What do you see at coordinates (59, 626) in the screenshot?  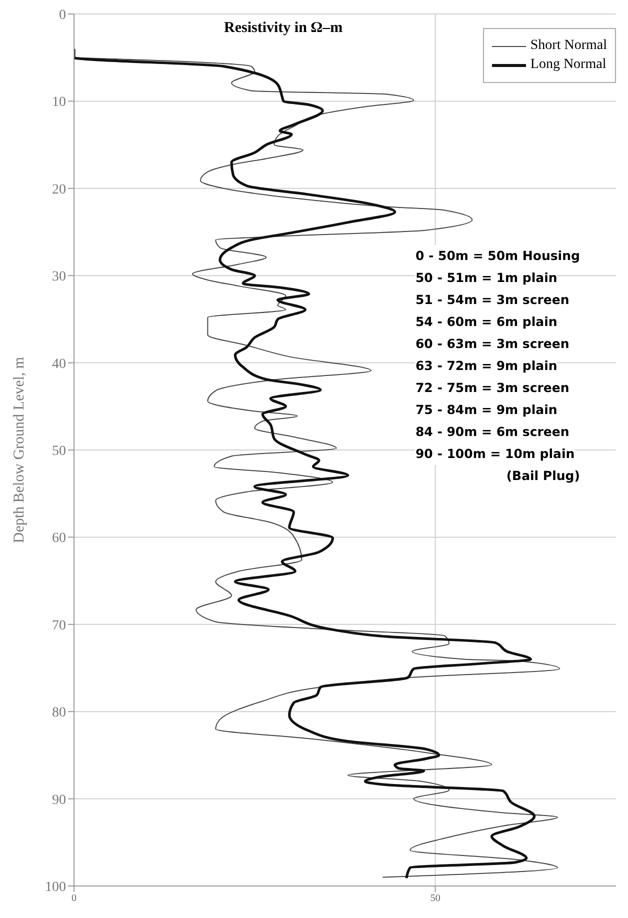 I see `y-tick-label: 70` at bounding box center [59, 626].